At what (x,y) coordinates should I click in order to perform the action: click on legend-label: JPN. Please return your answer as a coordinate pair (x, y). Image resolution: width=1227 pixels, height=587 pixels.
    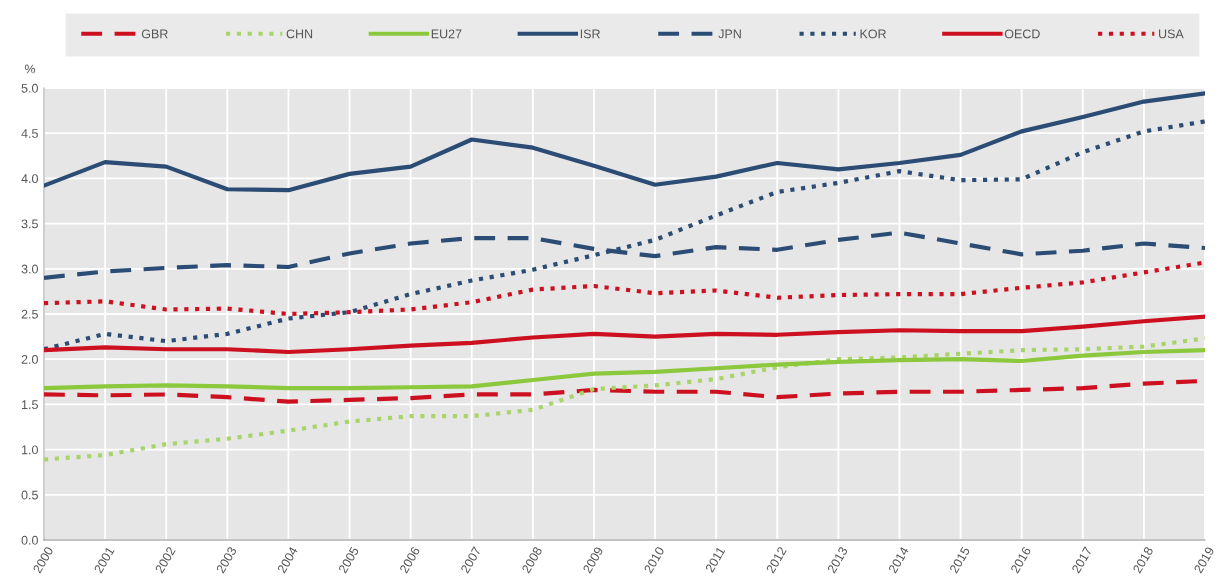
    Looking at the image, I should click on (729, 34).